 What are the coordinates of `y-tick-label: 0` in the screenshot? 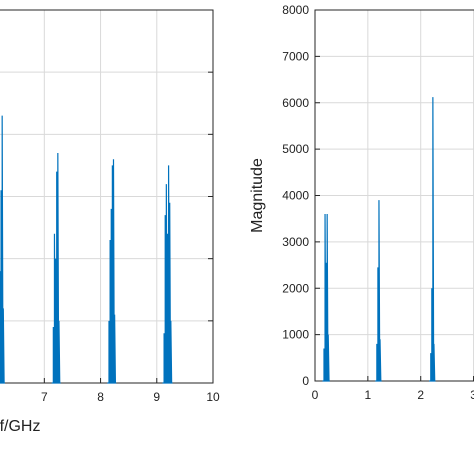 It's located at (305, 381).